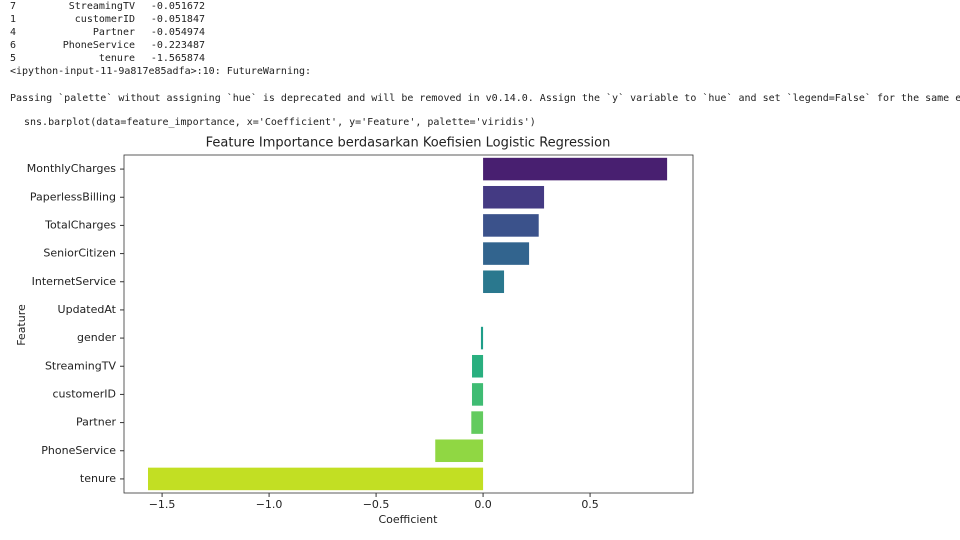 This screenshot has height=540, width=960. What do you see at coordinates (74, 281) in the screenshot?
I see `y-tick-label: InternetService` at bounding box center [74, 281].